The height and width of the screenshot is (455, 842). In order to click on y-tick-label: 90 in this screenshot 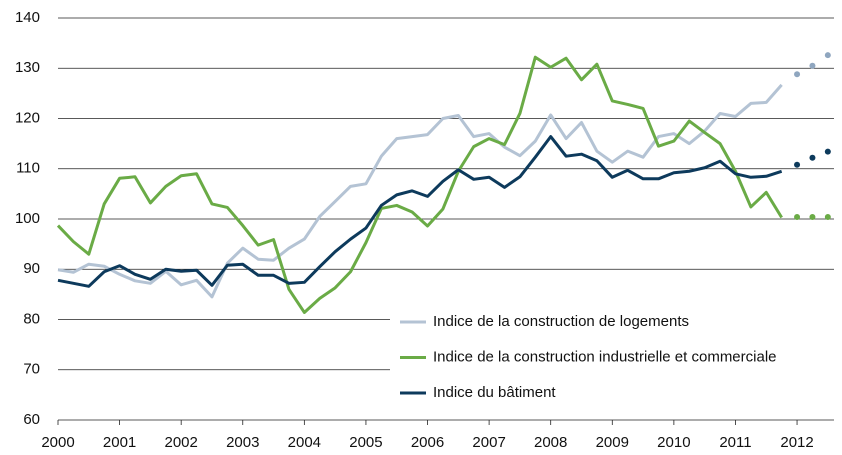, I will do `click(31, 268)`.